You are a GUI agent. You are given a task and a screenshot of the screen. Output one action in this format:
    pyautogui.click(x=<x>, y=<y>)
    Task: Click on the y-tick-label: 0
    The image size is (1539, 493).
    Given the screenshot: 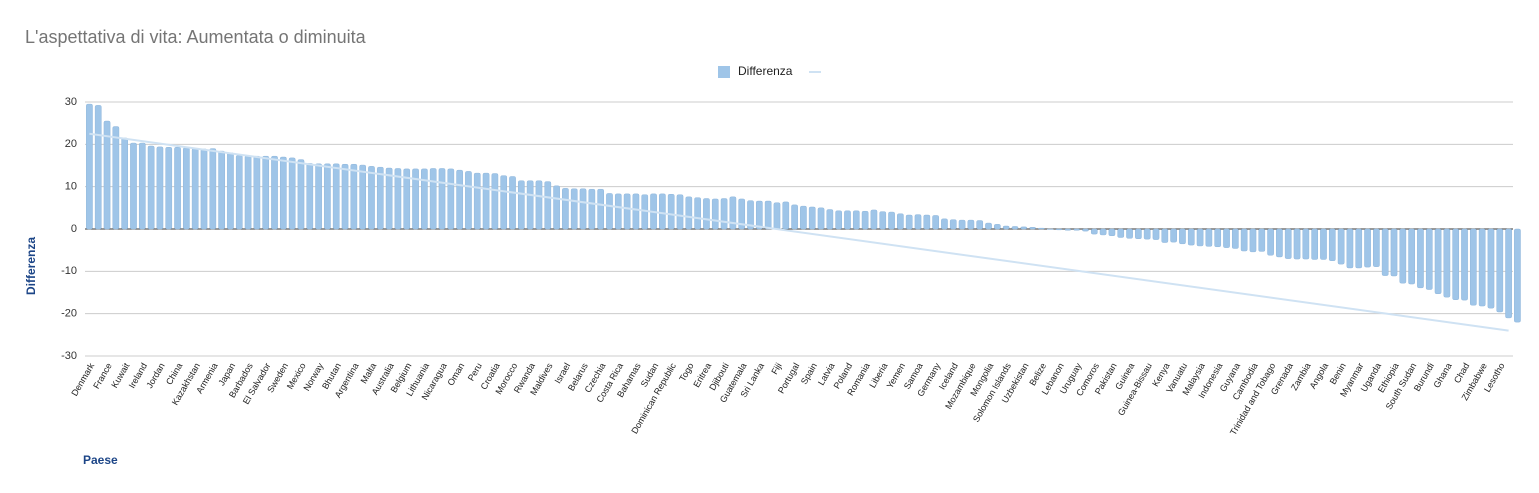 What is the action you would take?
    pyautogui.click(x=74, y=229)
    